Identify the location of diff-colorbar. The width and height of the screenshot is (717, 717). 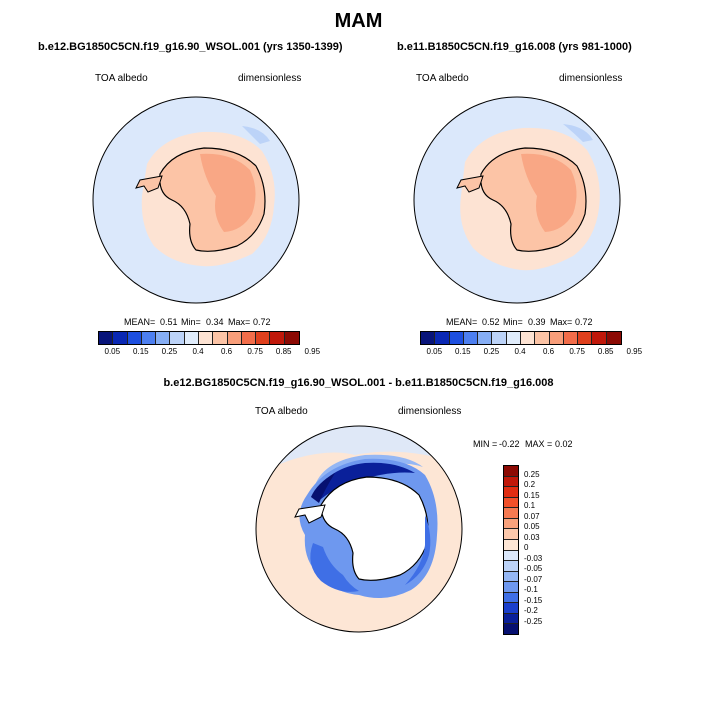
(511, 550).